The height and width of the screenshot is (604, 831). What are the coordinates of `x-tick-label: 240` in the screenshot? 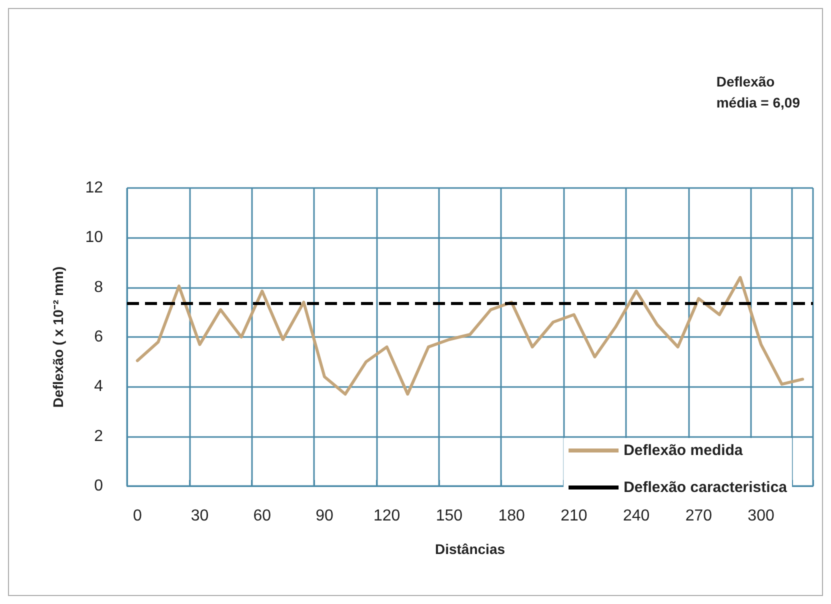 It's located at (636, 516).